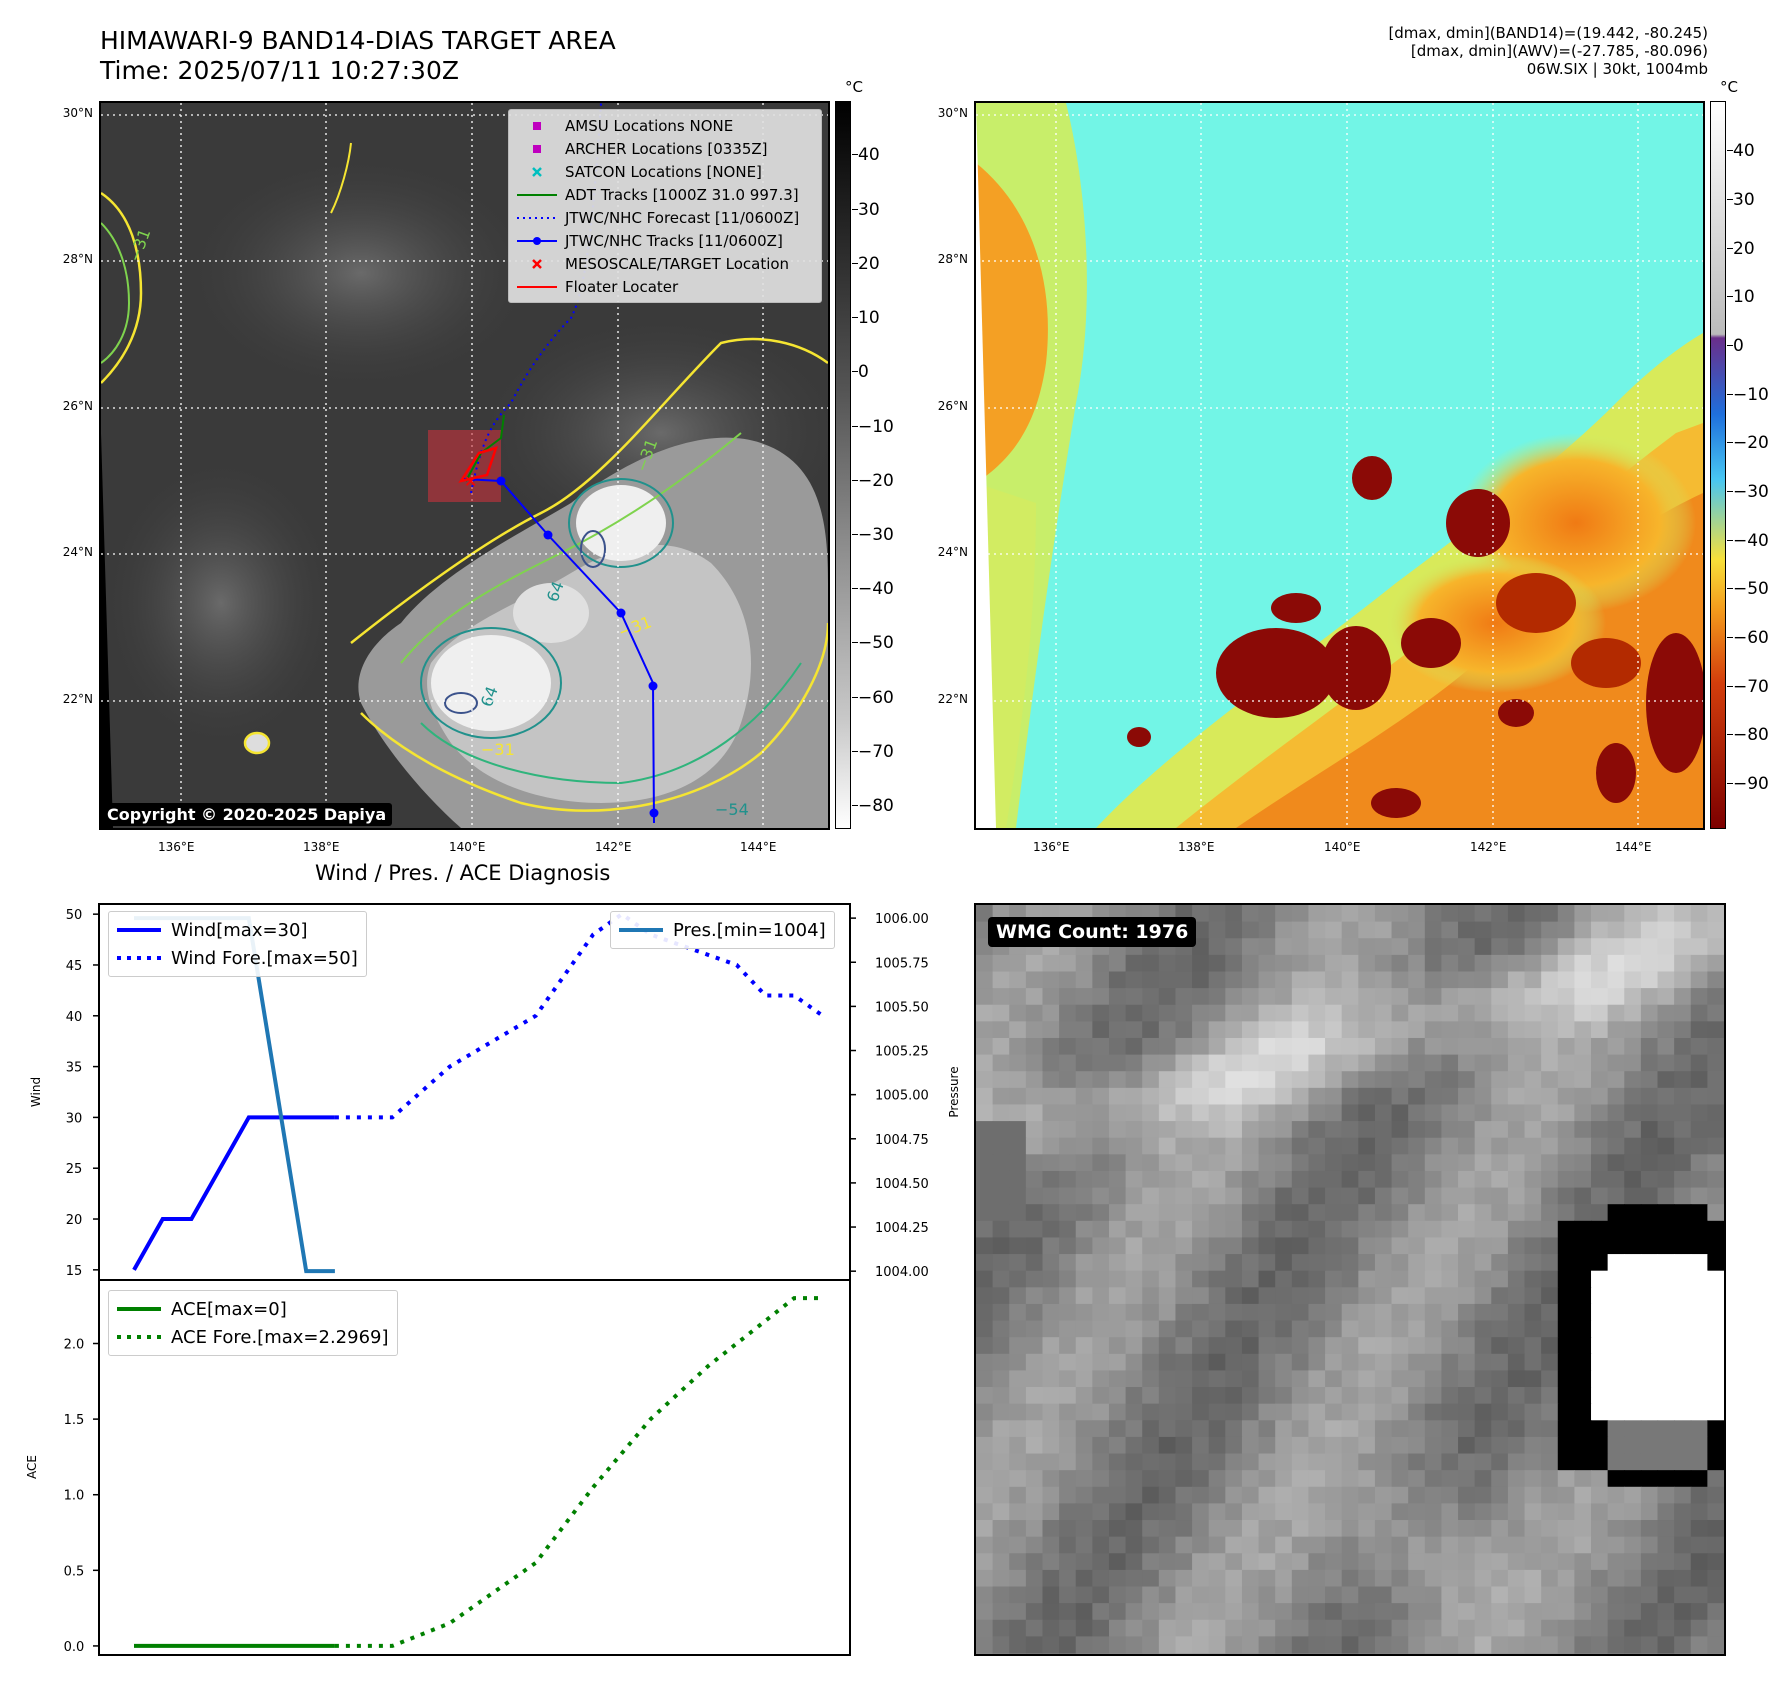 This screenshot has height=1694, width=1792. What do you see at coordinates (641, 930) in the screenshot?
I see `pressure-legend-swatch` at bounding box center [641, 930].